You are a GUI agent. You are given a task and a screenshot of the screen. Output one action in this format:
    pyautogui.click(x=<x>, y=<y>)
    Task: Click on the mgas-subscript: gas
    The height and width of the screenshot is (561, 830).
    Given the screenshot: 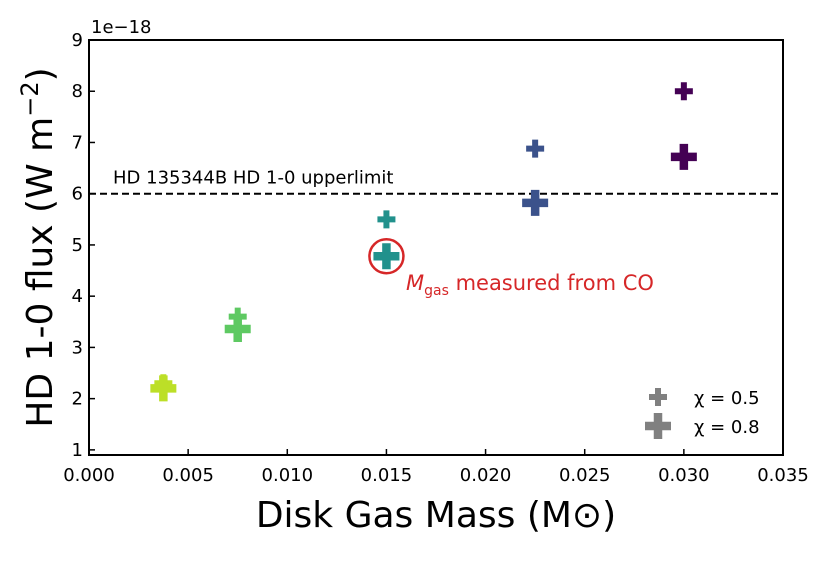 What is the action you would take?
    pyautogui.click(x=436, y=291)
    